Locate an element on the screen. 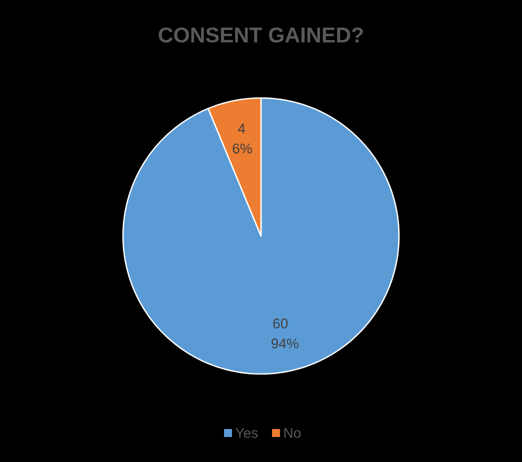 The width and height of the screenshot is (522, 462). data-label: 60 94% is located at coordinates (285, 333).